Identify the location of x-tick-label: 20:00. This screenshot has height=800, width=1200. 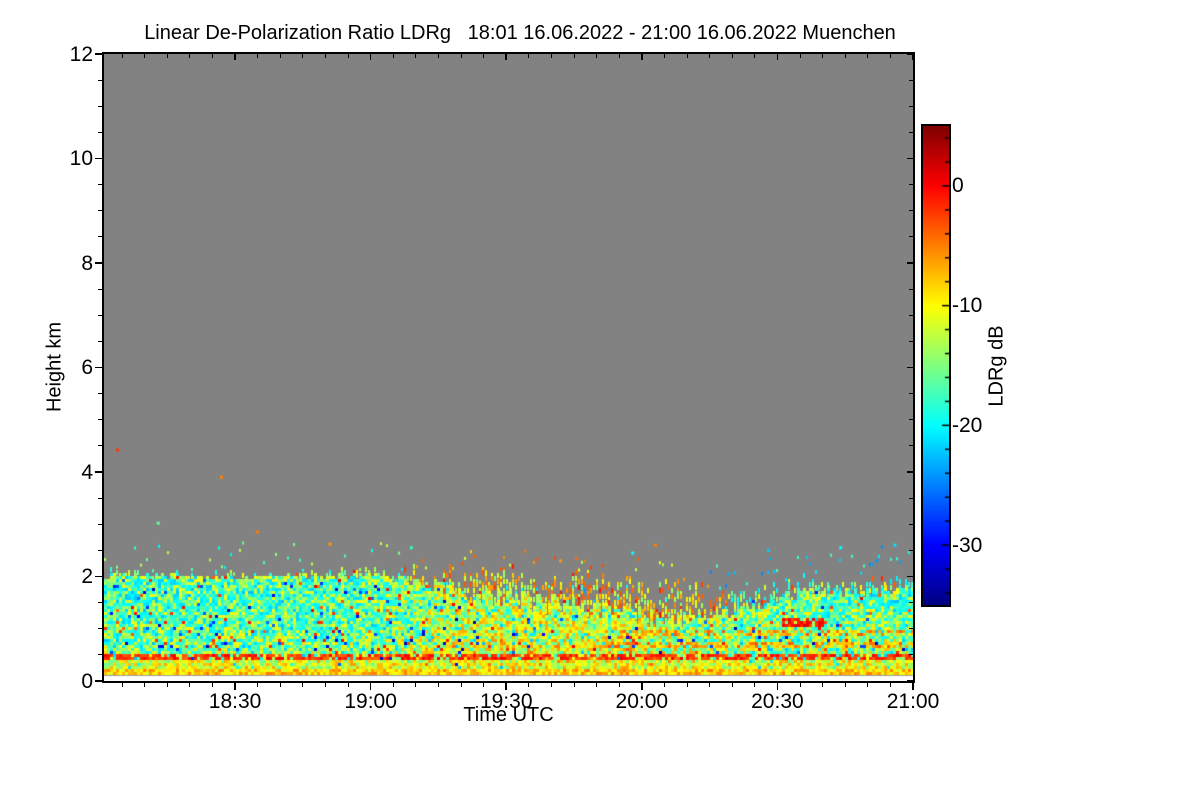
(642, 701).